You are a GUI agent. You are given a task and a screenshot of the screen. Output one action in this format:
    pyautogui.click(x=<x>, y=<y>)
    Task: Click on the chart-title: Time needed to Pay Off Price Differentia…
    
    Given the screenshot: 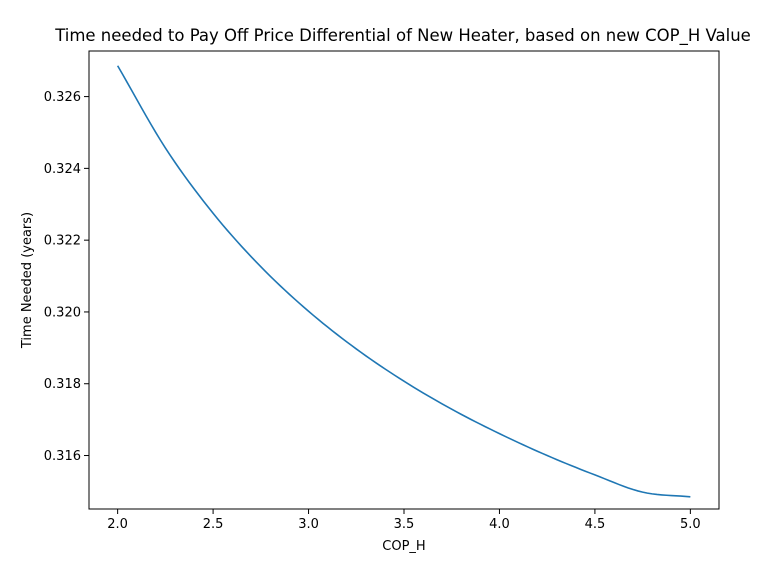 What is the action you would take?
    pyautogui.click(x=402, y=36)
    